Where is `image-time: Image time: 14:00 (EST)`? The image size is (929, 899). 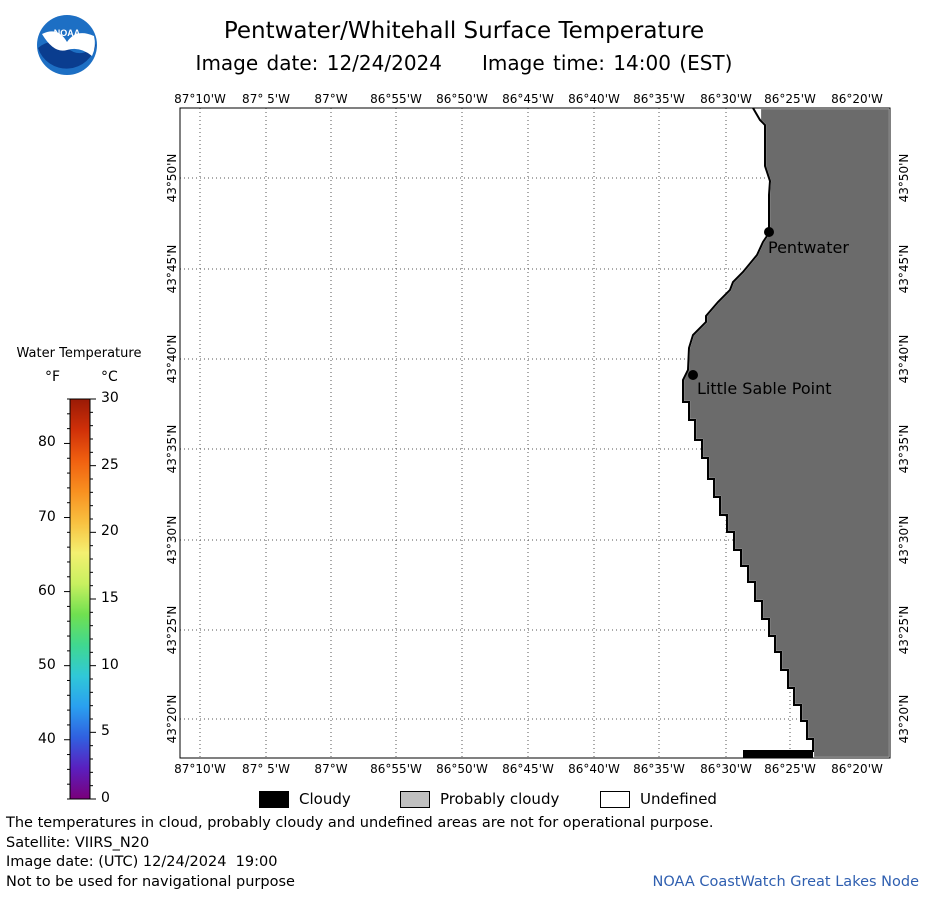
image-time: Image time: 14:00 (EST) is located at coordinates (607, 63).